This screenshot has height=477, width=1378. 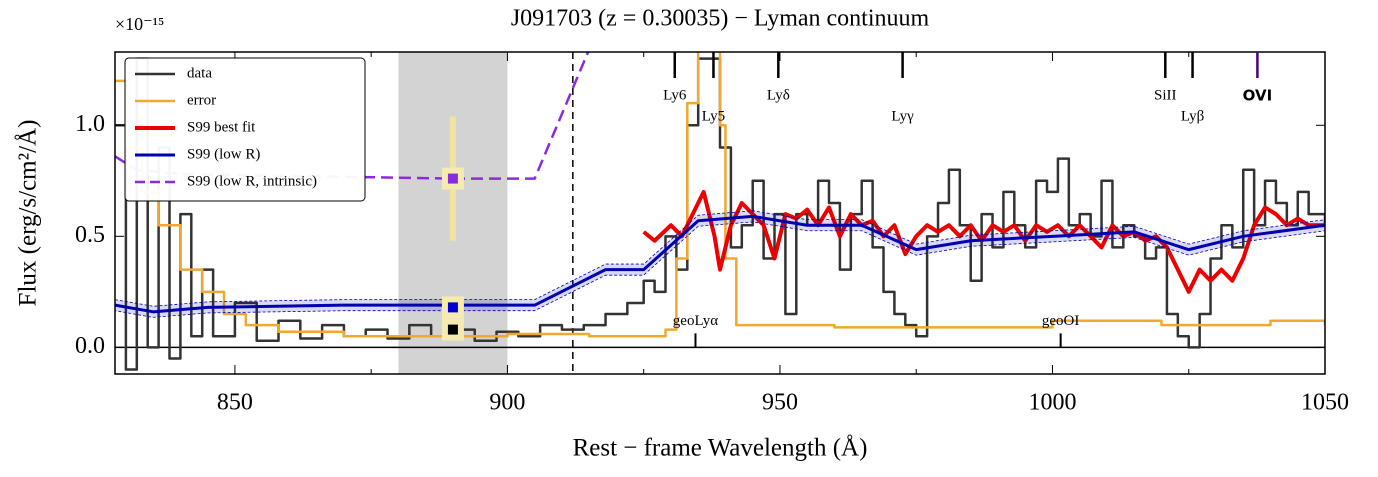 What do you see at coordinates (1325, 403) in the screenshot?
I see `x-tick-label: 1050` at bounding box center [1325, 403].